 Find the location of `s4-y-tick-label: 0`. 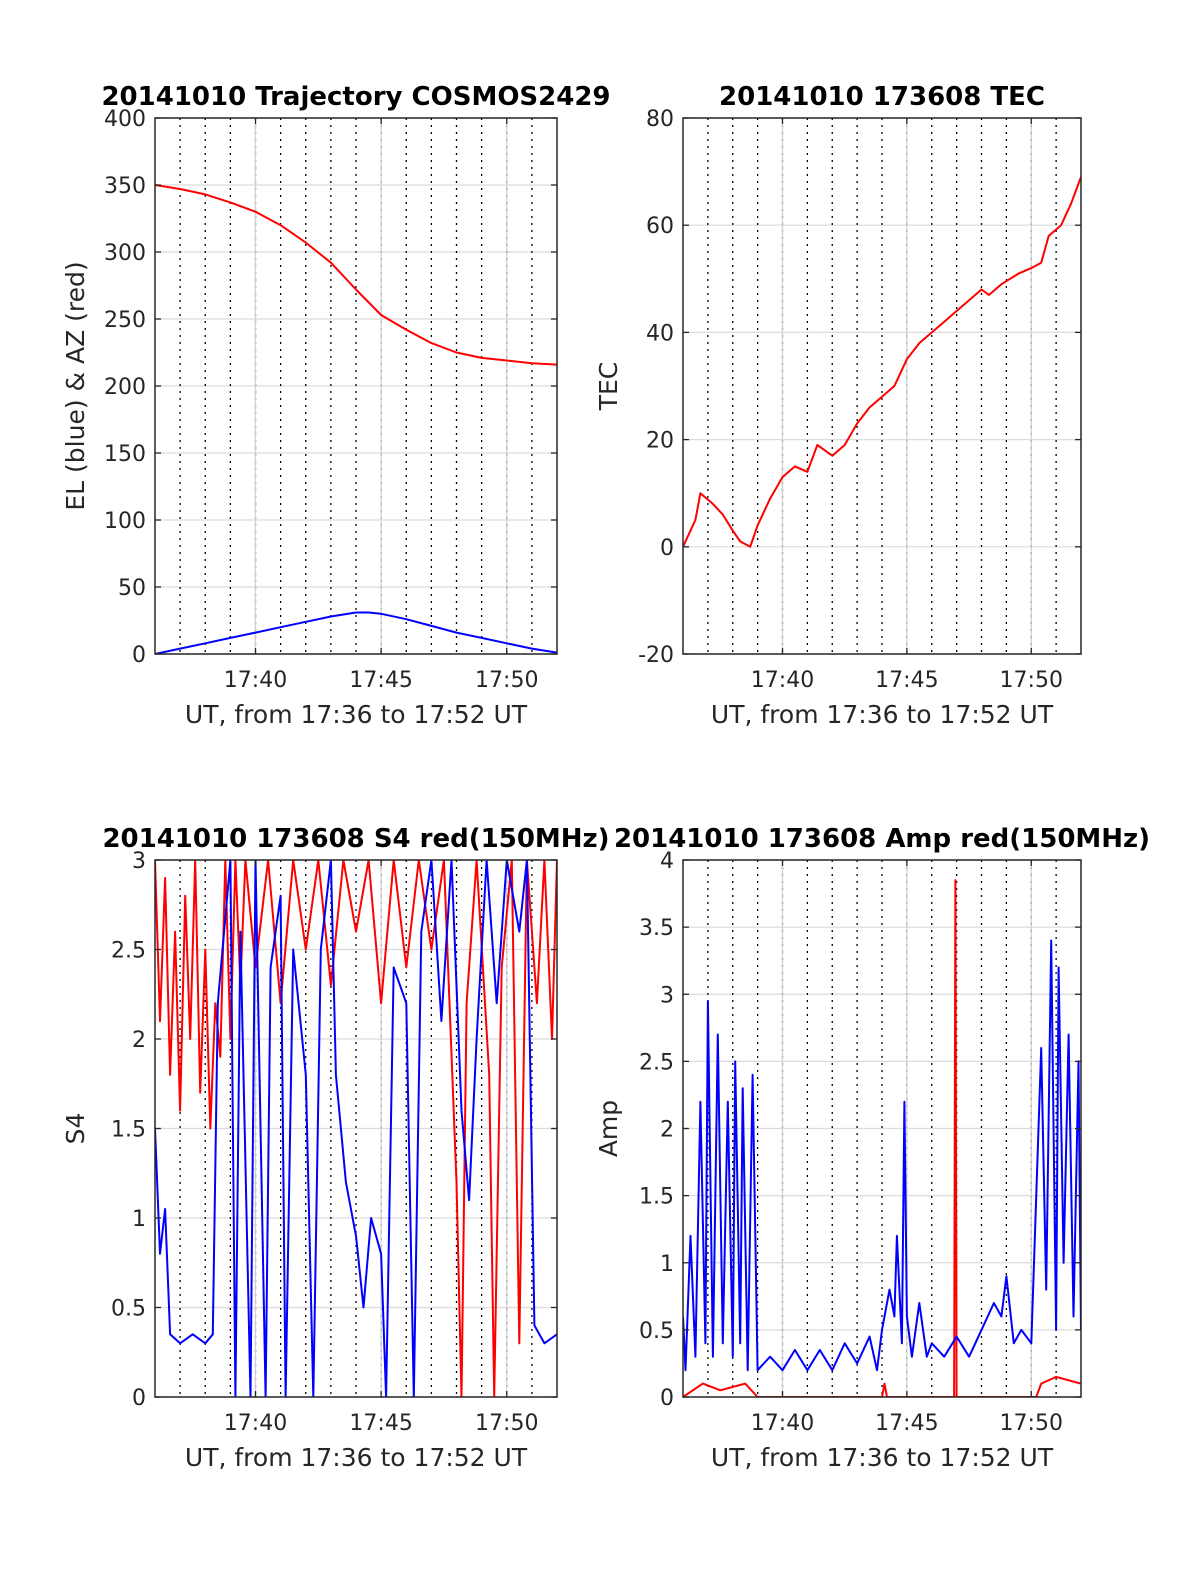

s4-y-tick-label: 0 is located at coordinates (139, 1398).